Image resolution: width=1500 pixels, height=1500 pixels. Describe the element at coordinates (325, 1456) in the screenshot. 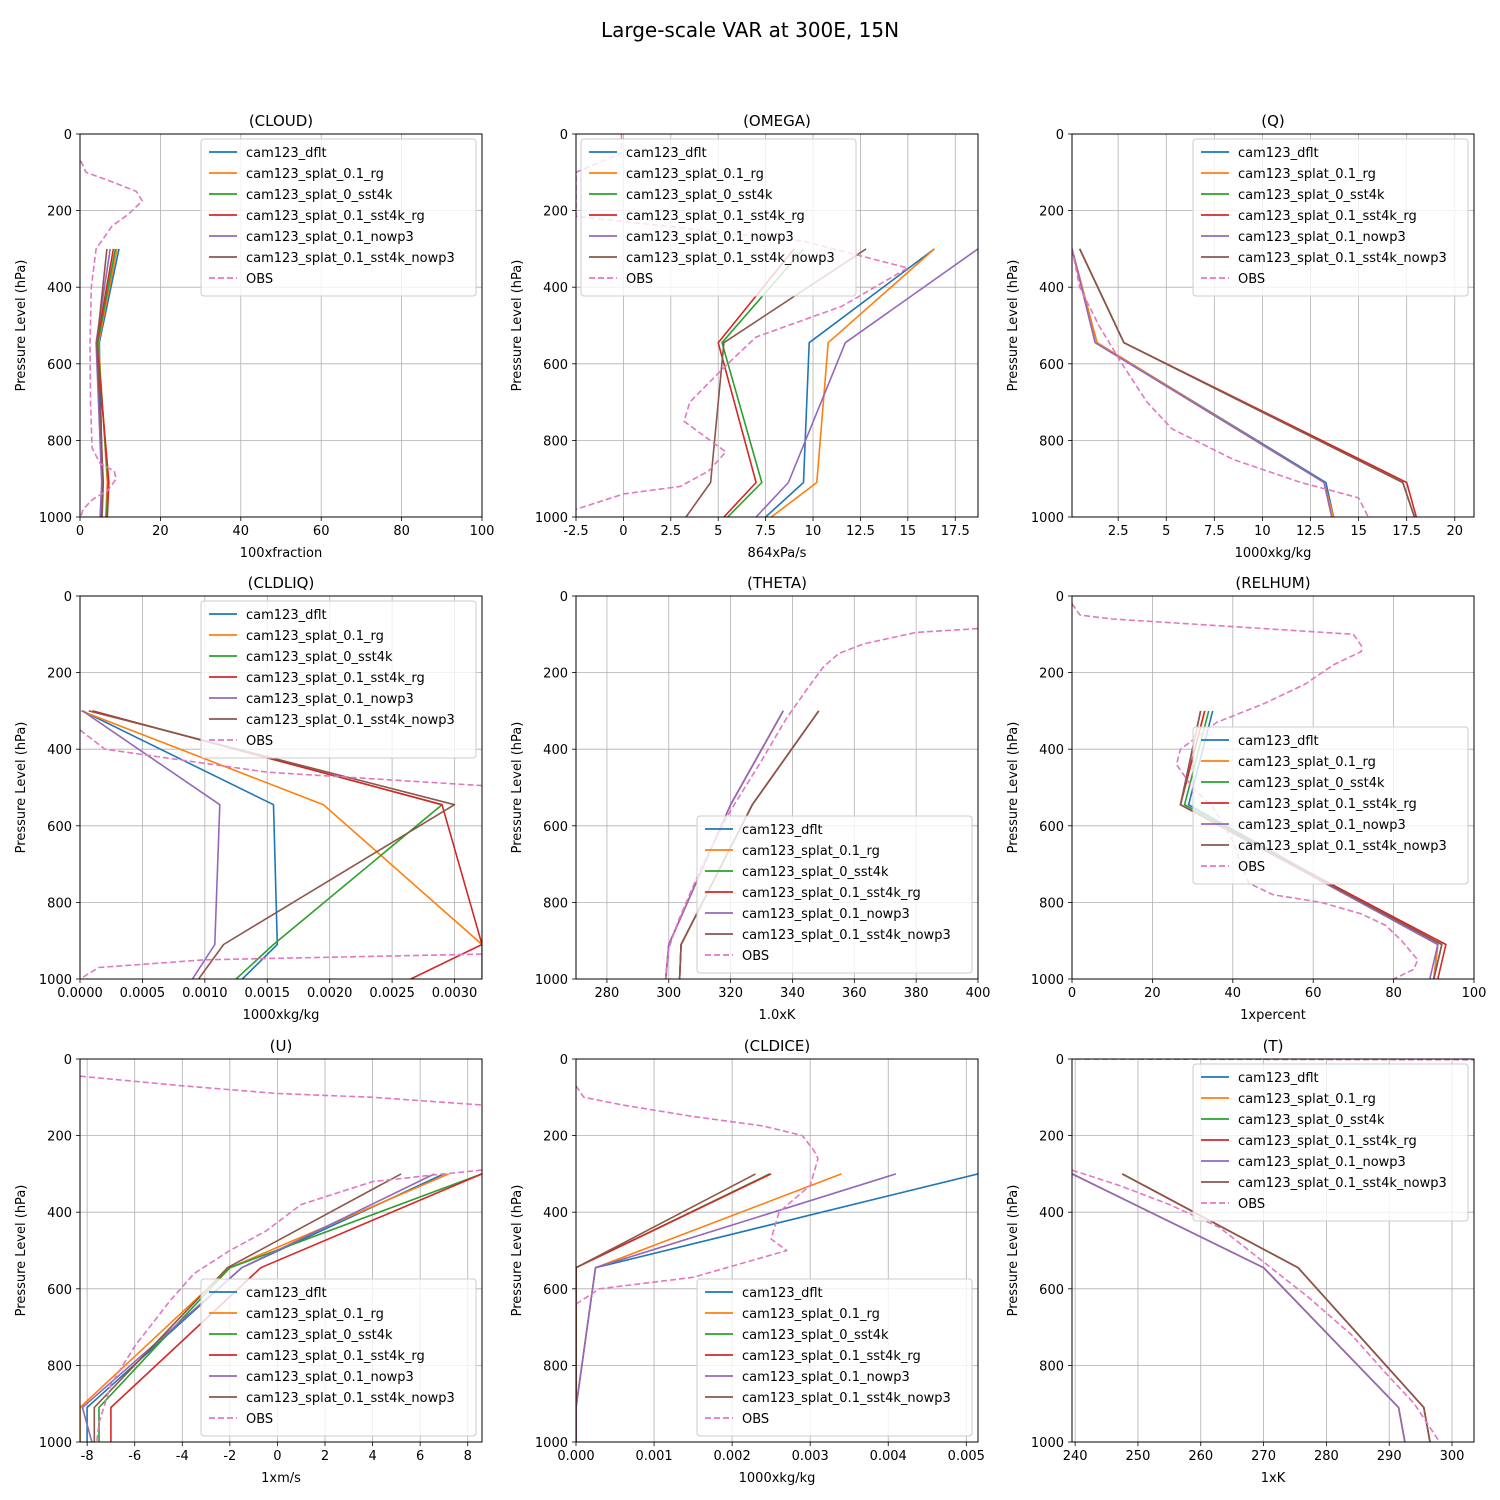

I see `x-tick-label: 2` at that location.